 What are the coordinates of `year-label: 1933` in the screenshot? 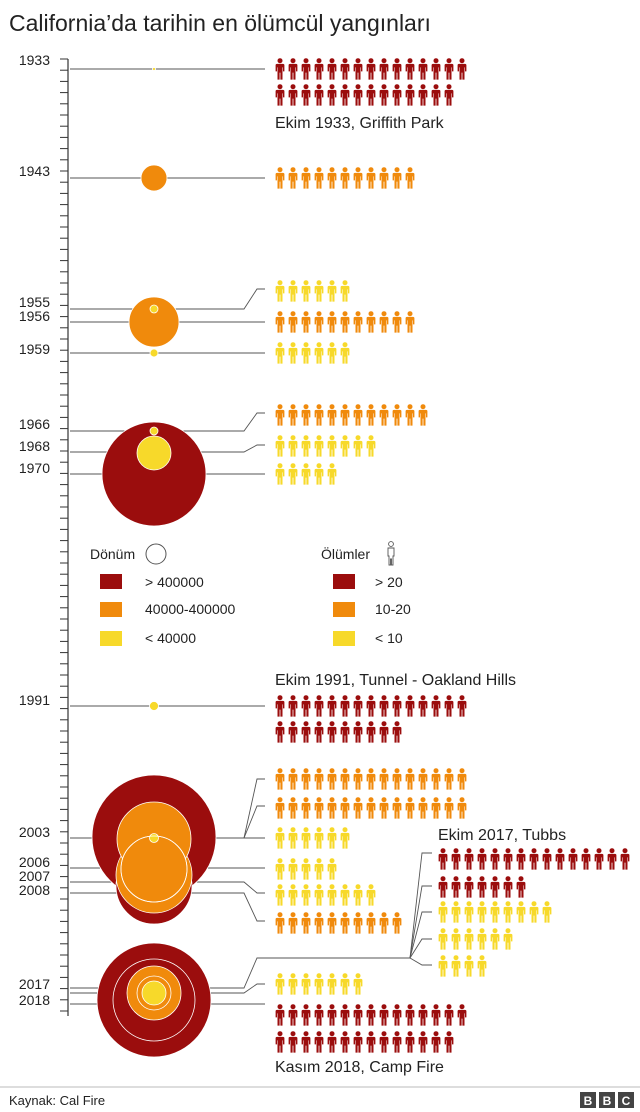 It's located at (34, 60).